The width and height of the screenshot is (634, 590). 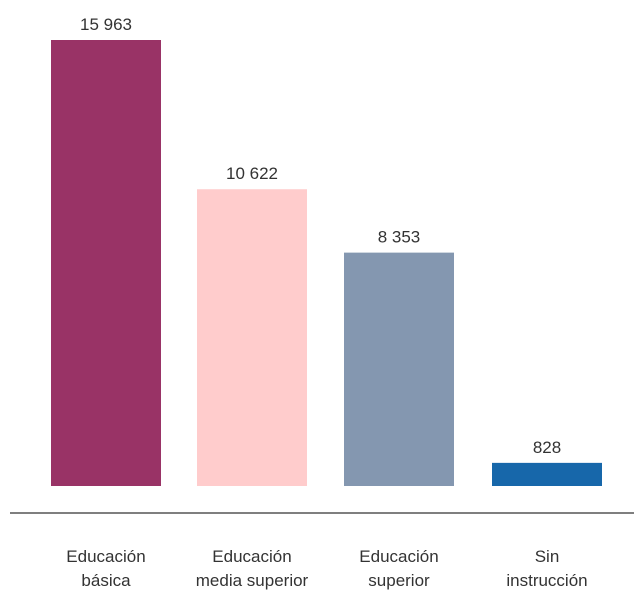 What do you see at coordinates (105, 556) in the screenshot?
I see `category-label-1-line-1: Educación` at bounding box center [105, 556].